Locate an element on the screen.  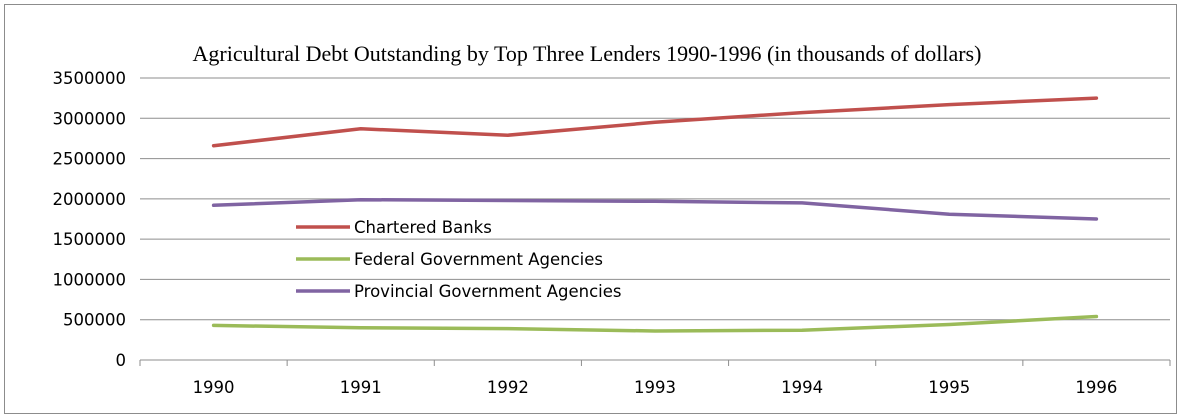
y-tick-label: 2000000 is located at coordinates (90, 199).